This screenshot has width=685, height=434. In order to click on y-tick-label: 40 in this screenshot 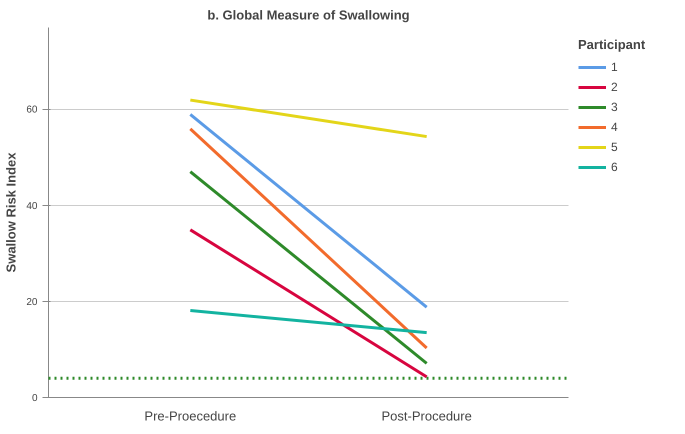, I will do `click(32, 206)`.